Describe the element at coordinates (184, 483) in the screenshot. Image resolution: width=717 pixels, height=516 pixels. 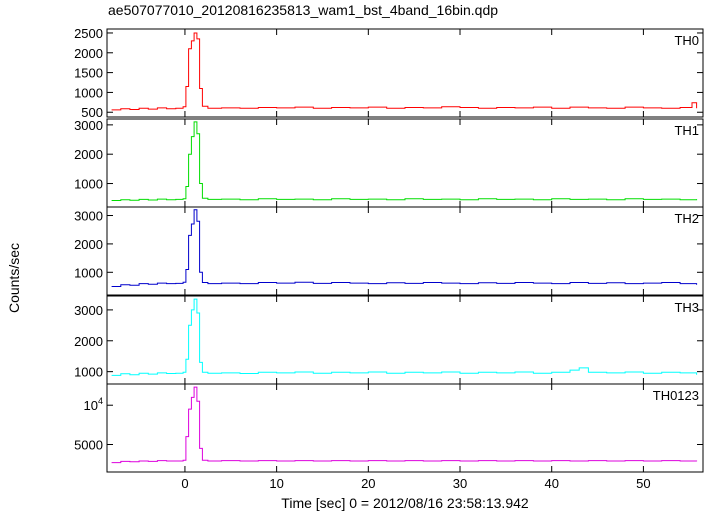
I see `x-tick-label: 0` at that location.